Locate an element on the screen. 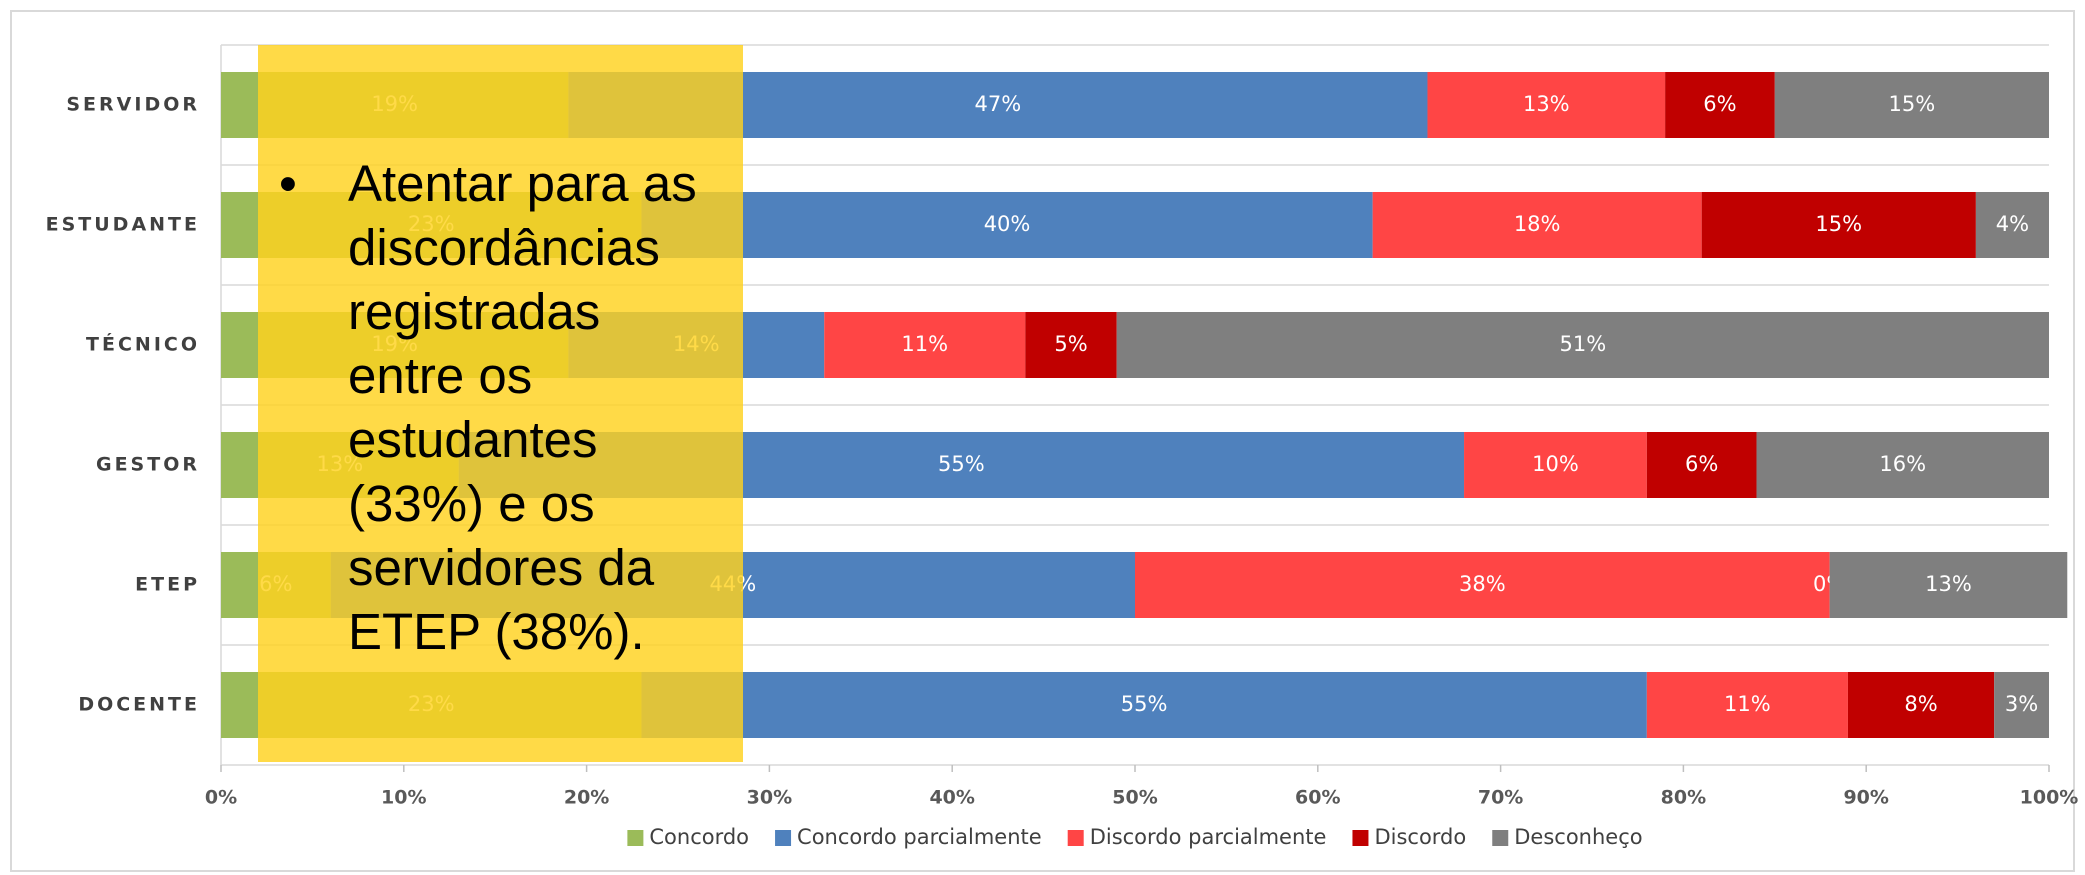 Image resolution: width=2085 pixels, height=875 pixels. data-label: 10% is located at coordinates (1555, 464).